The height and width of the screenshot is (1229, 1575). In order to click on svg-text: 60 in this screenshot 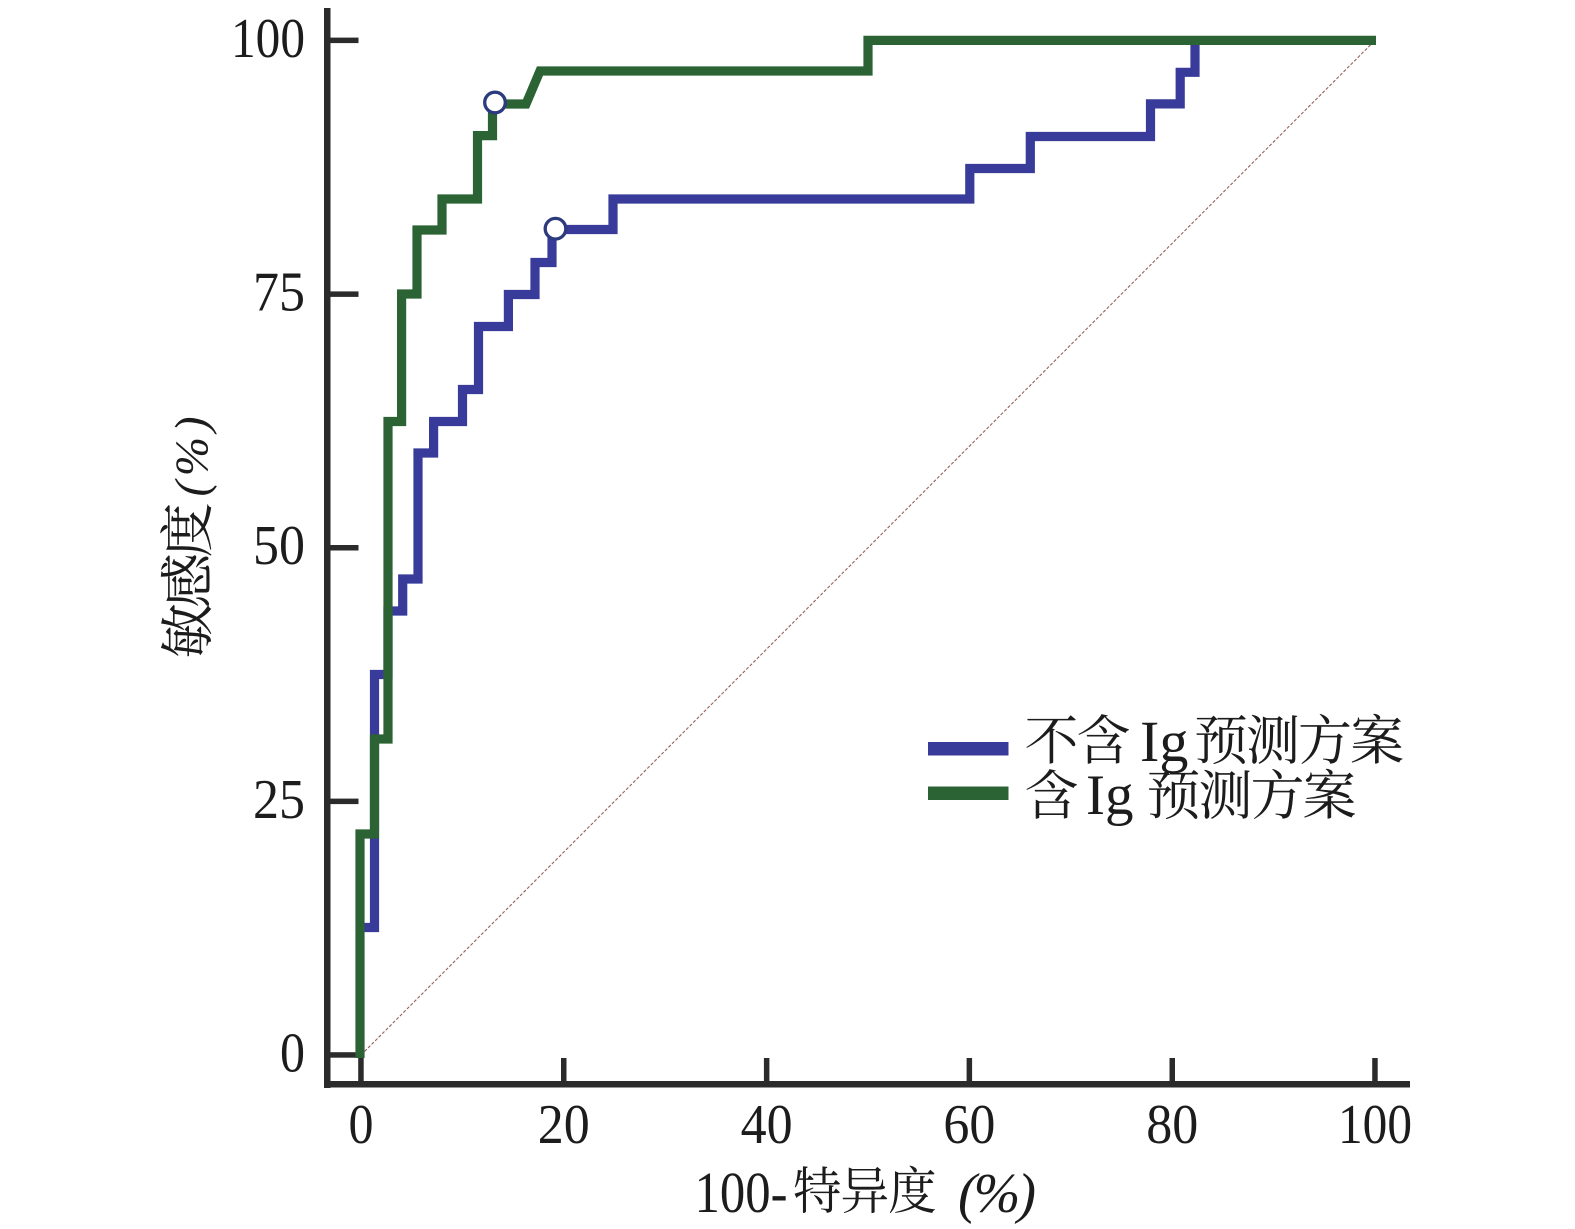, I will do `click(969, 1125)`.